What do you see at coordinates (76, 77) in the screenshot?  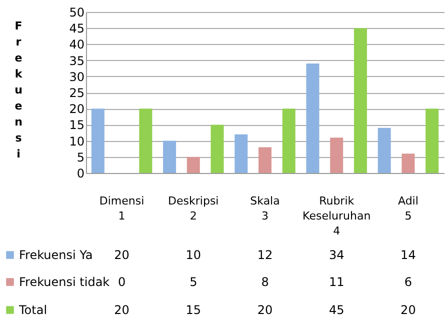 I see `y-tick-label: 30` at bounding box center [76, 77].